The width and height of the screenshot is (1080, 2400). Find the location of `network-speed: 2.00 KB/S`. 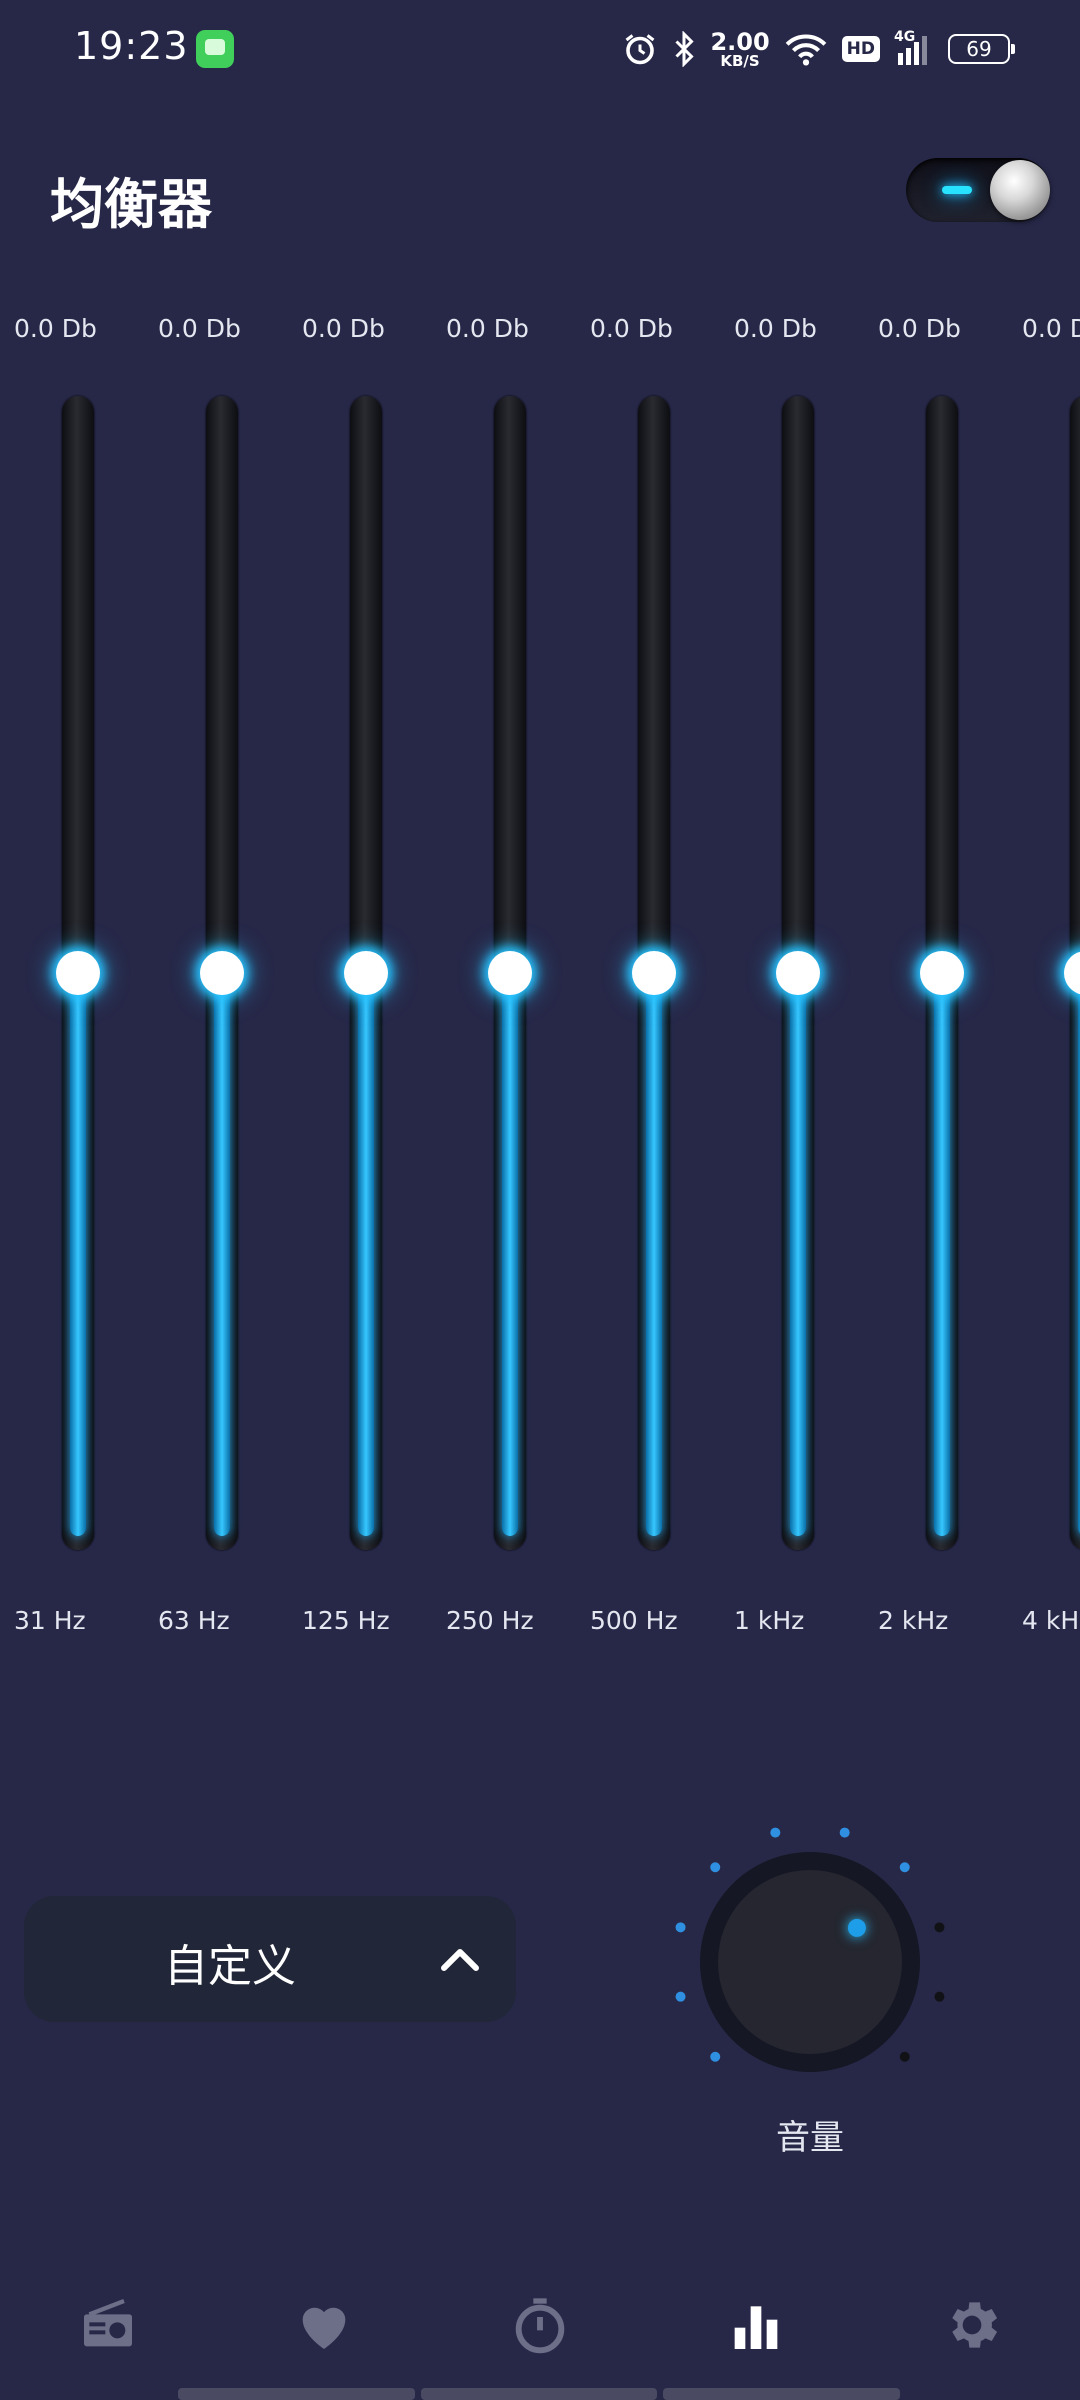

network-speed: 2.00 KB/S is located at coordinates (739, 49).